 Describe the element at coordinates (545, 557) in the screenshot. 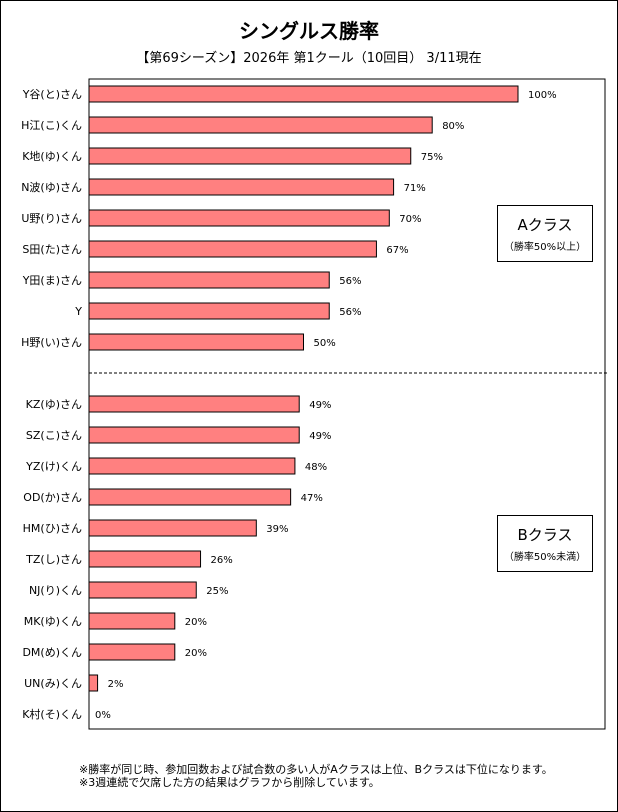

I see `class-b-desc: （勝率50%未満）` at that location.